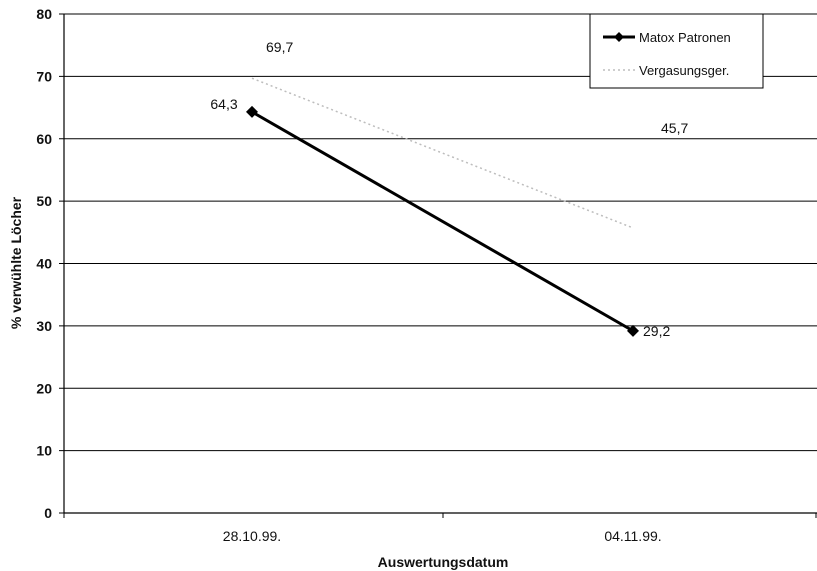 The width and height of the screenshot is (817, 571). What do you see at coordinates (667, 54) in the screenshot?
I see `legend-items: Matox Patronen Vergasungsger.` at bounding box center [667, 54].